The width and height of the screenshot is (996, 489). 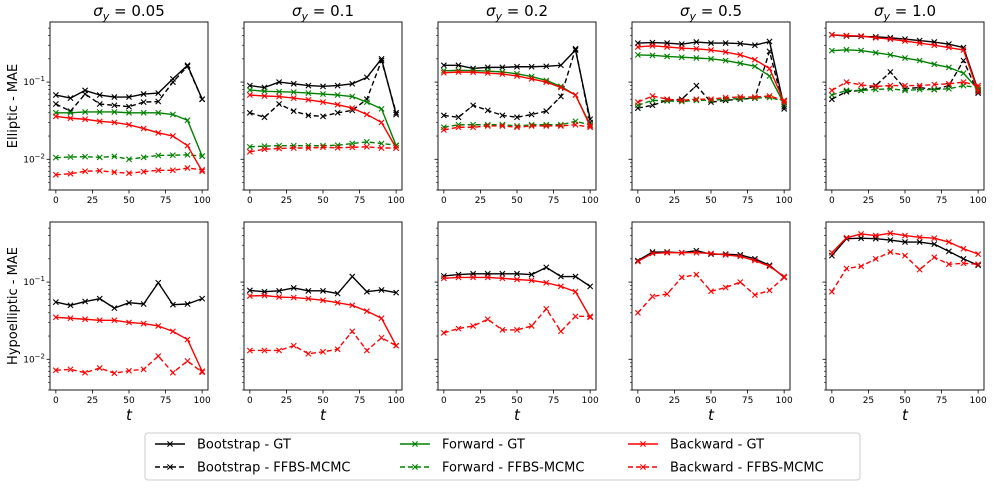 I want to click on x-tick-label: 25, so click(x=480, y=401).